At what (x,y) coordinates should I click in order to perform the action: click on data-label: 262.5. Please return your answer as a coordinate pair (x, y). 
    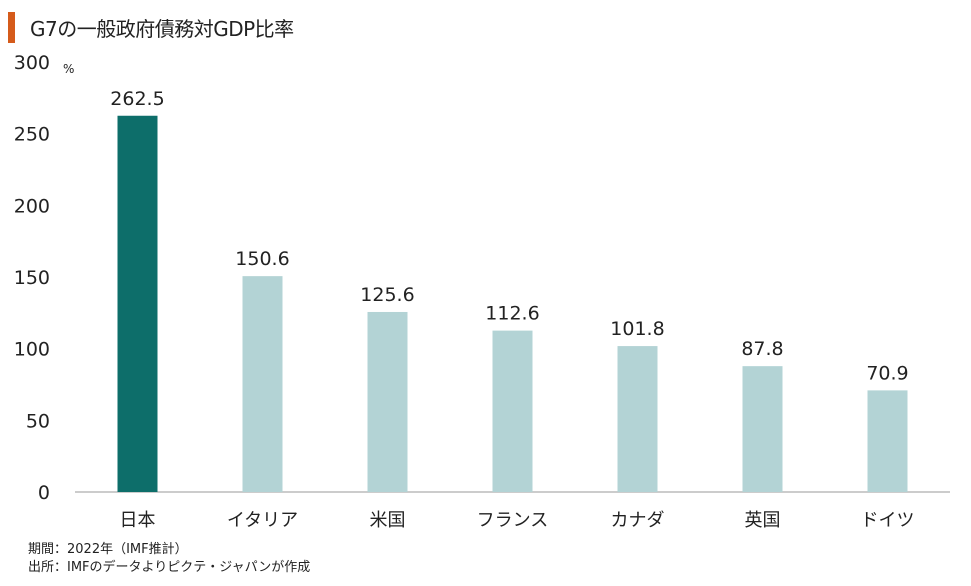
    Looking at the image, I should click on (137, 99).